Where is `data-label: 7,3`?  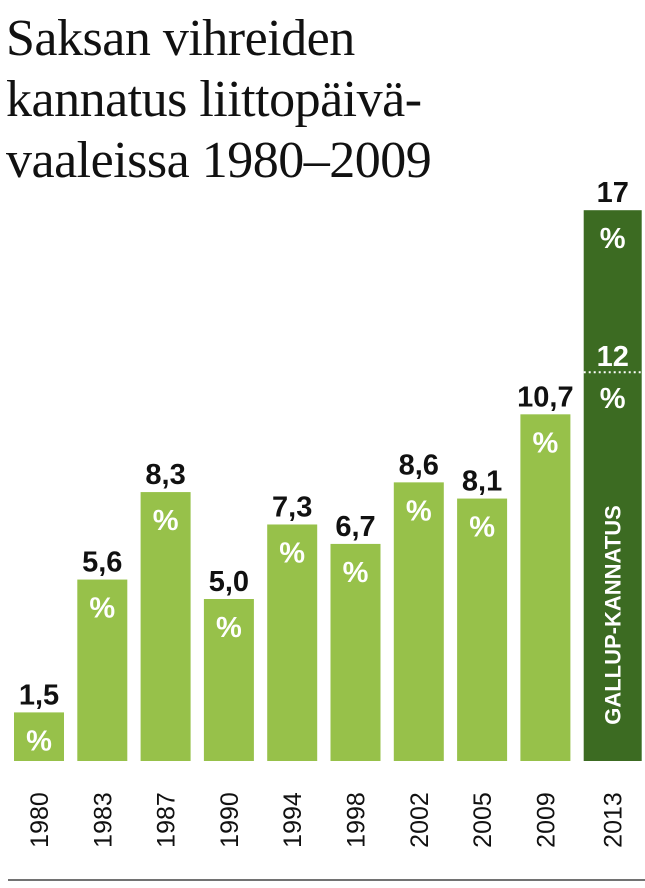
data-label: 7,3 is located at coordinates (292, 507).